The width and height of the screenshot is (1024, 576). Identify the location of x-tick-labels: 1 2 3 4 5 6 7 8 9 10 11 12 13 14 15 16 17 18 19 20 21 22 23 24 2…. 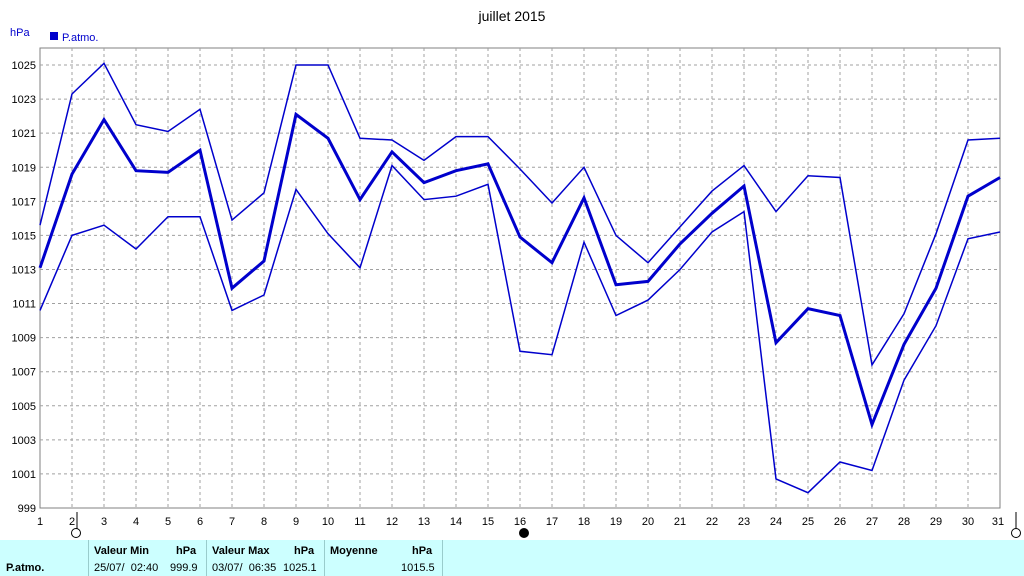
(520, 522).